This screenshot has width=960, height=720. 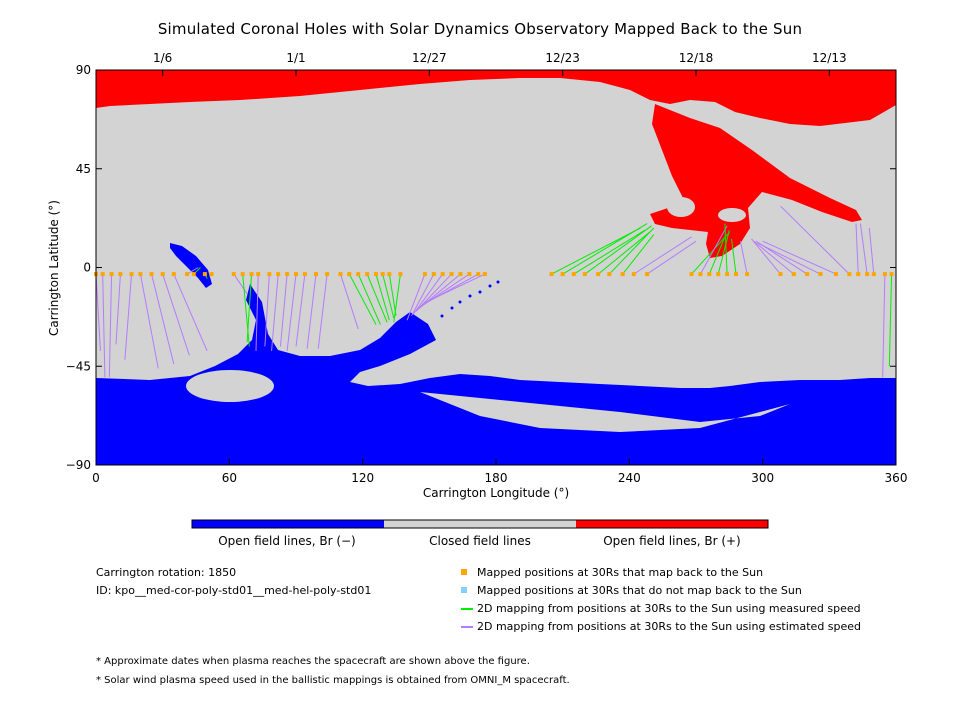 What do you see at coordinates (496, 478) in the screenshot?
I see `x-tick-label: 180` at bounding box center [496, 478].